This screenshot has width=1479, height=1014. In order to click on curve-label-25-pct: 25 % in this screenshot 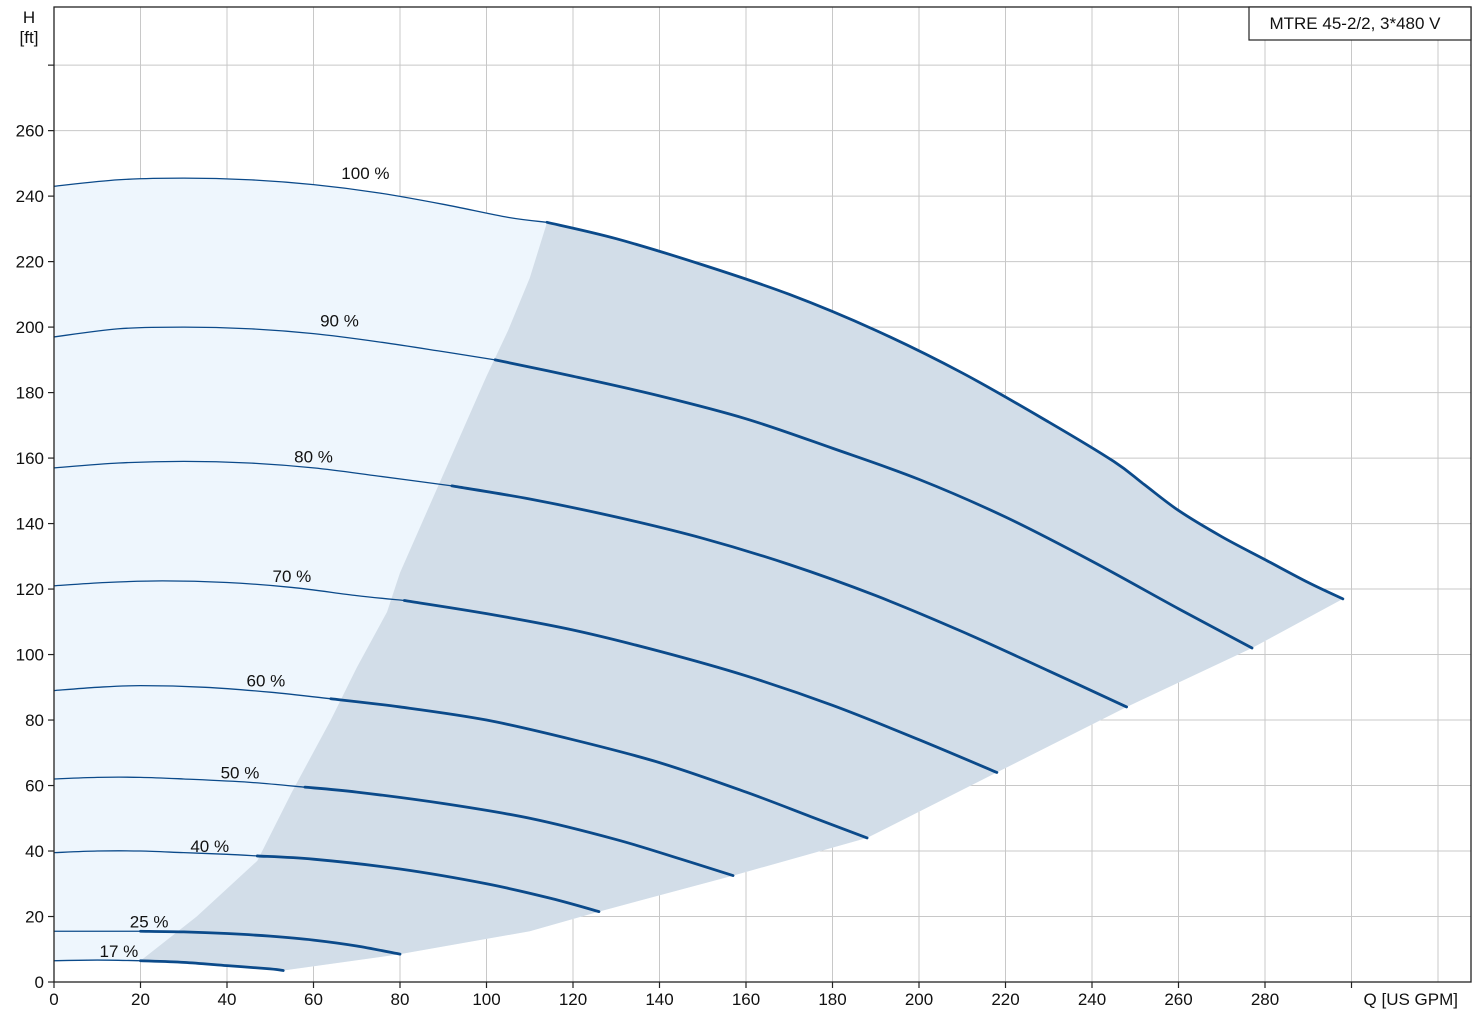, I will do `click(149, 921)`.